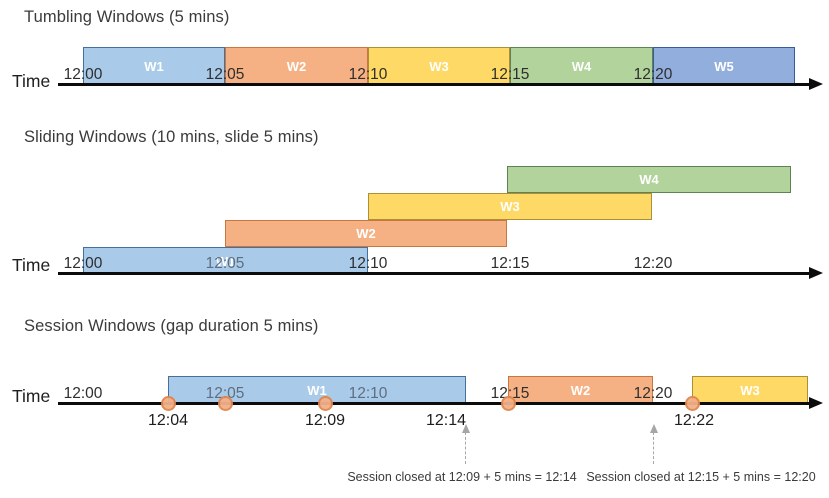 This screenshot has height=498, width=829. What do you see at coordinates (446, 420) in the screenshot?
I see `event-time-label: 12:14` at bounding box center [446, 420].